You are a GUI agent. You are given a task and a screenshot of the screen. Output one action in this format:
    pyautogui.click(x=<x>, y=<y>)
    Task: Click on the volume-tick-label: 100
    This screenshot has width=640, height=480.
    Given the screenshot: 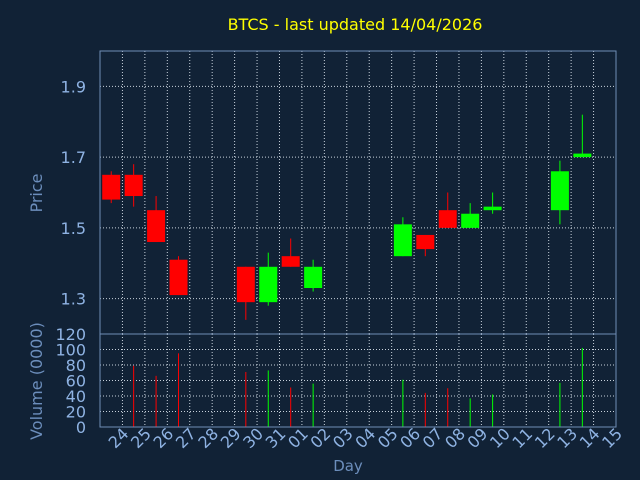 What is the action you would take?
    pyautogui.click(x=70, y=350)
    